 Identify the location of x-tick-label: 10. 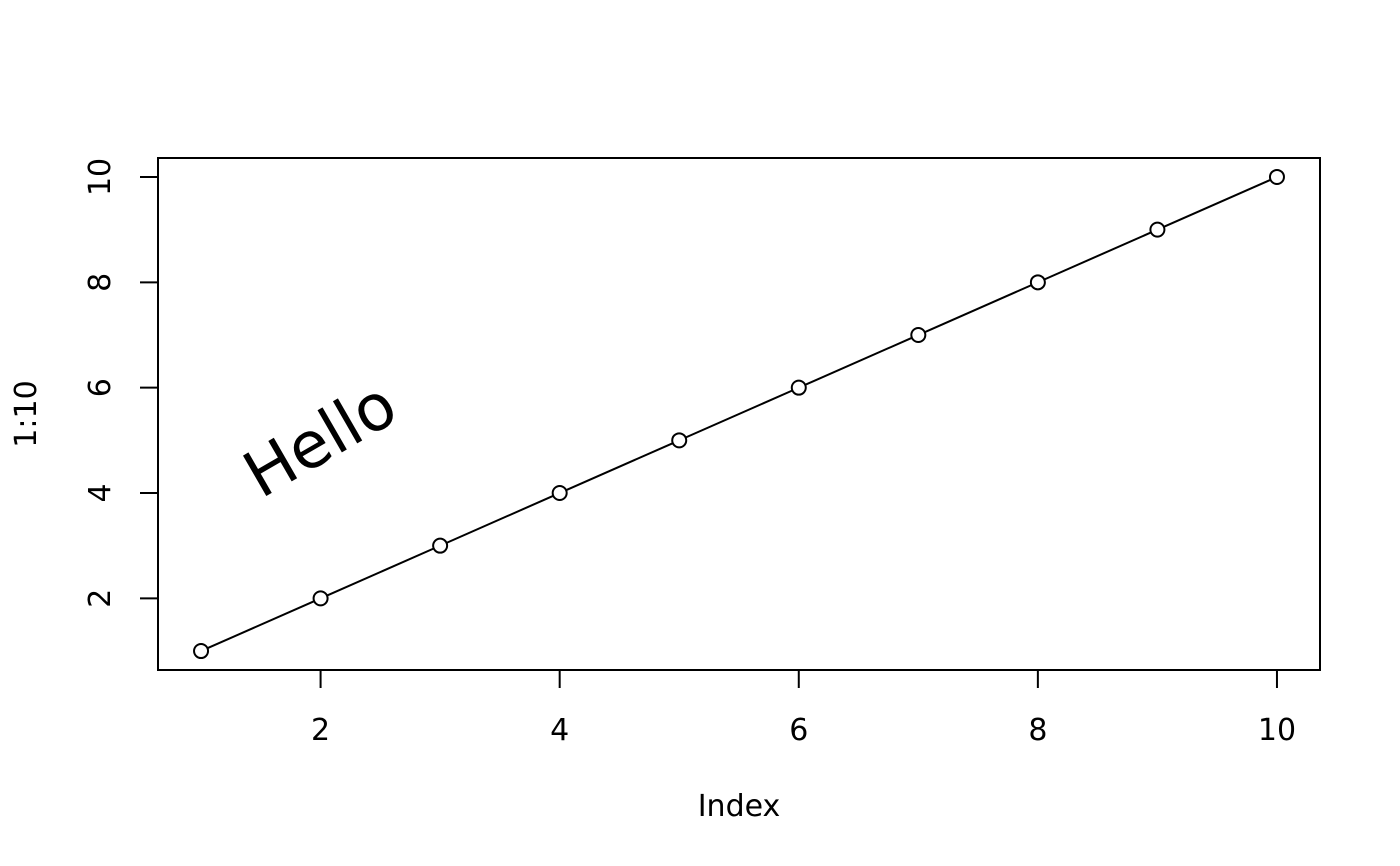
(1277, 730).